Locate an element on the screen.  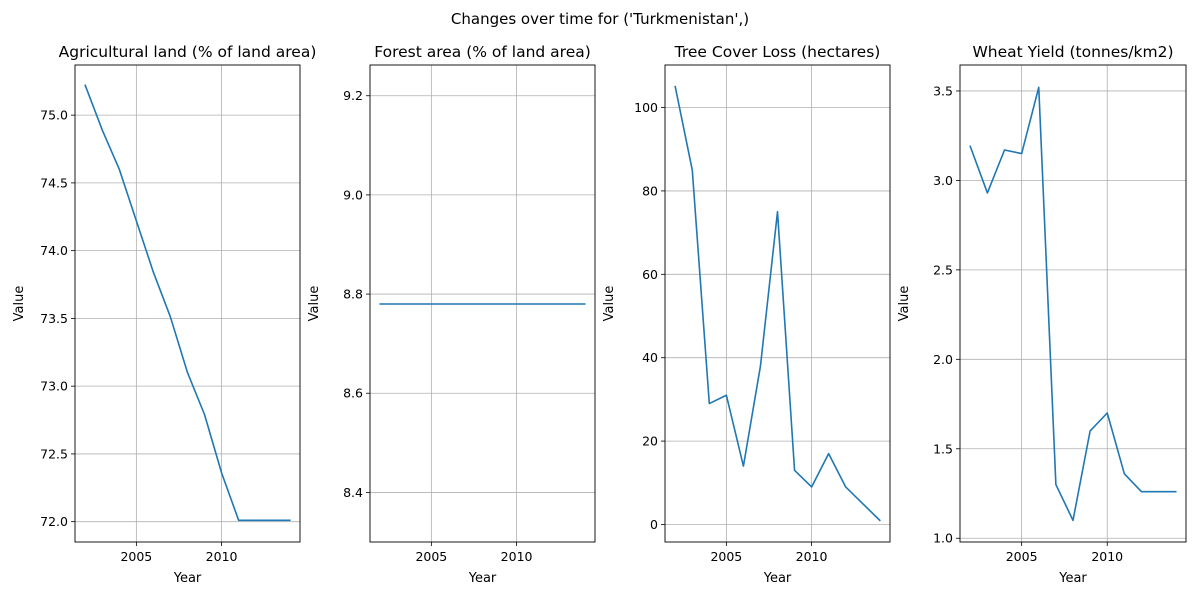
y-tick-label: 3.5 is located at coordinates (943, 90).